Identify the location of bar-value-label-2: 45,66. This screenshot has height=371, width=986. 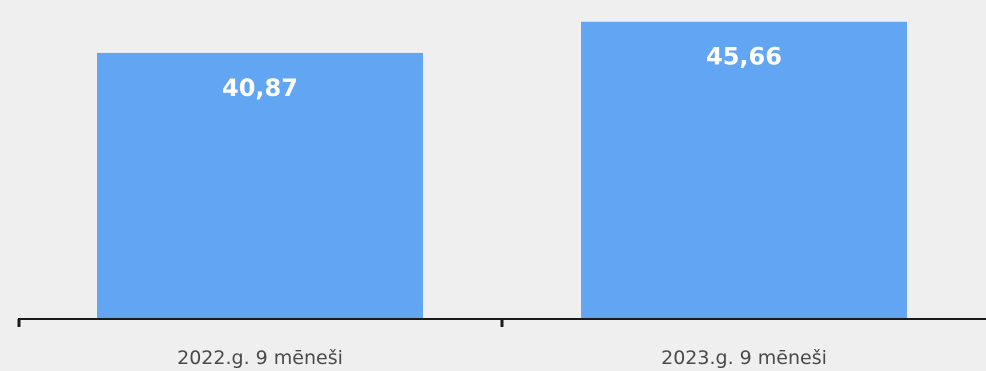
(744, 57).